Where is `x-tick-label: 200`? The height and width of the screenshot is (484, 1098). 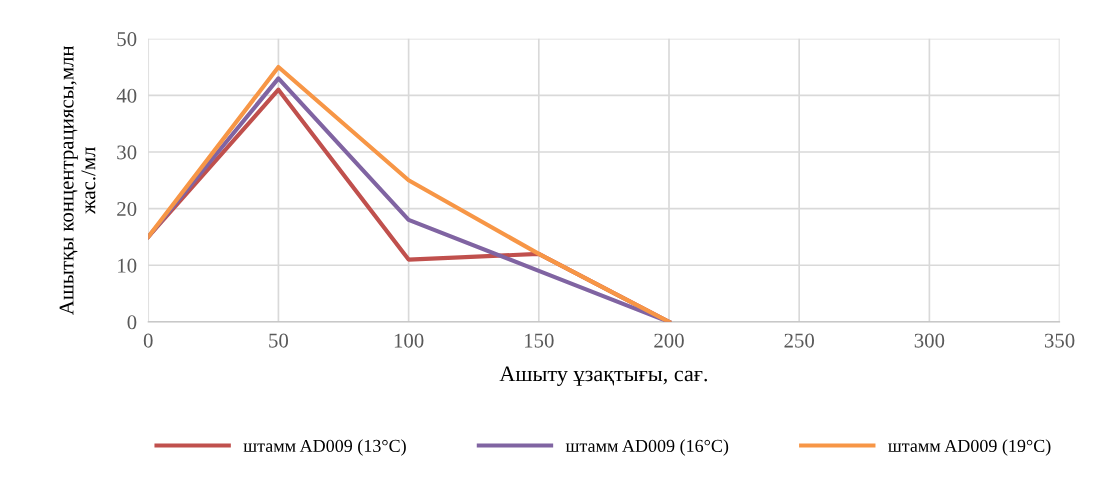 x-tick-label: 200 is located at coordinates (669, 340).